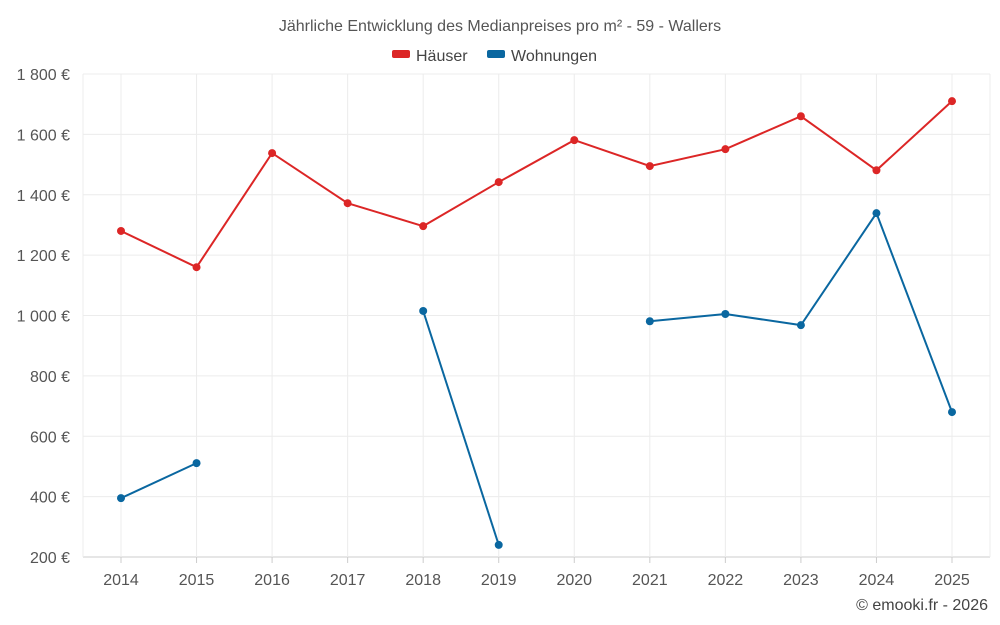 This screenshot has width=1000, height=625. Describe the element at coordinates (50, 558) in the screenshot. I see `y-tick-label: 200 €` at that location.